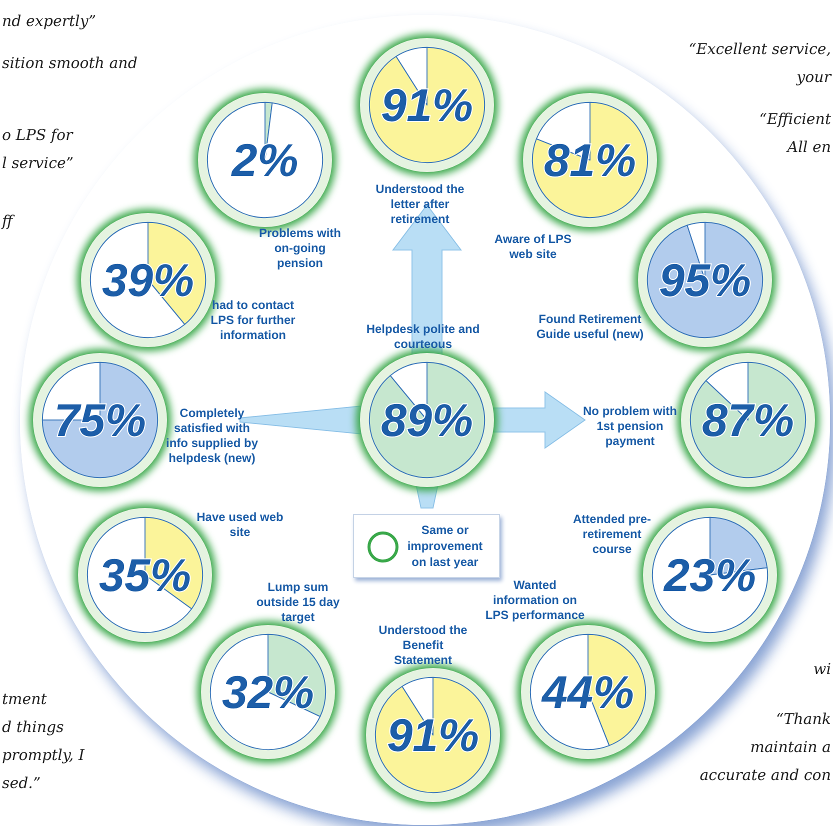 The width and height of the screenshot is (833, 826). Describe the element at coordinates (748, 420) in the screenshot. I see `text: 87%` at that location.